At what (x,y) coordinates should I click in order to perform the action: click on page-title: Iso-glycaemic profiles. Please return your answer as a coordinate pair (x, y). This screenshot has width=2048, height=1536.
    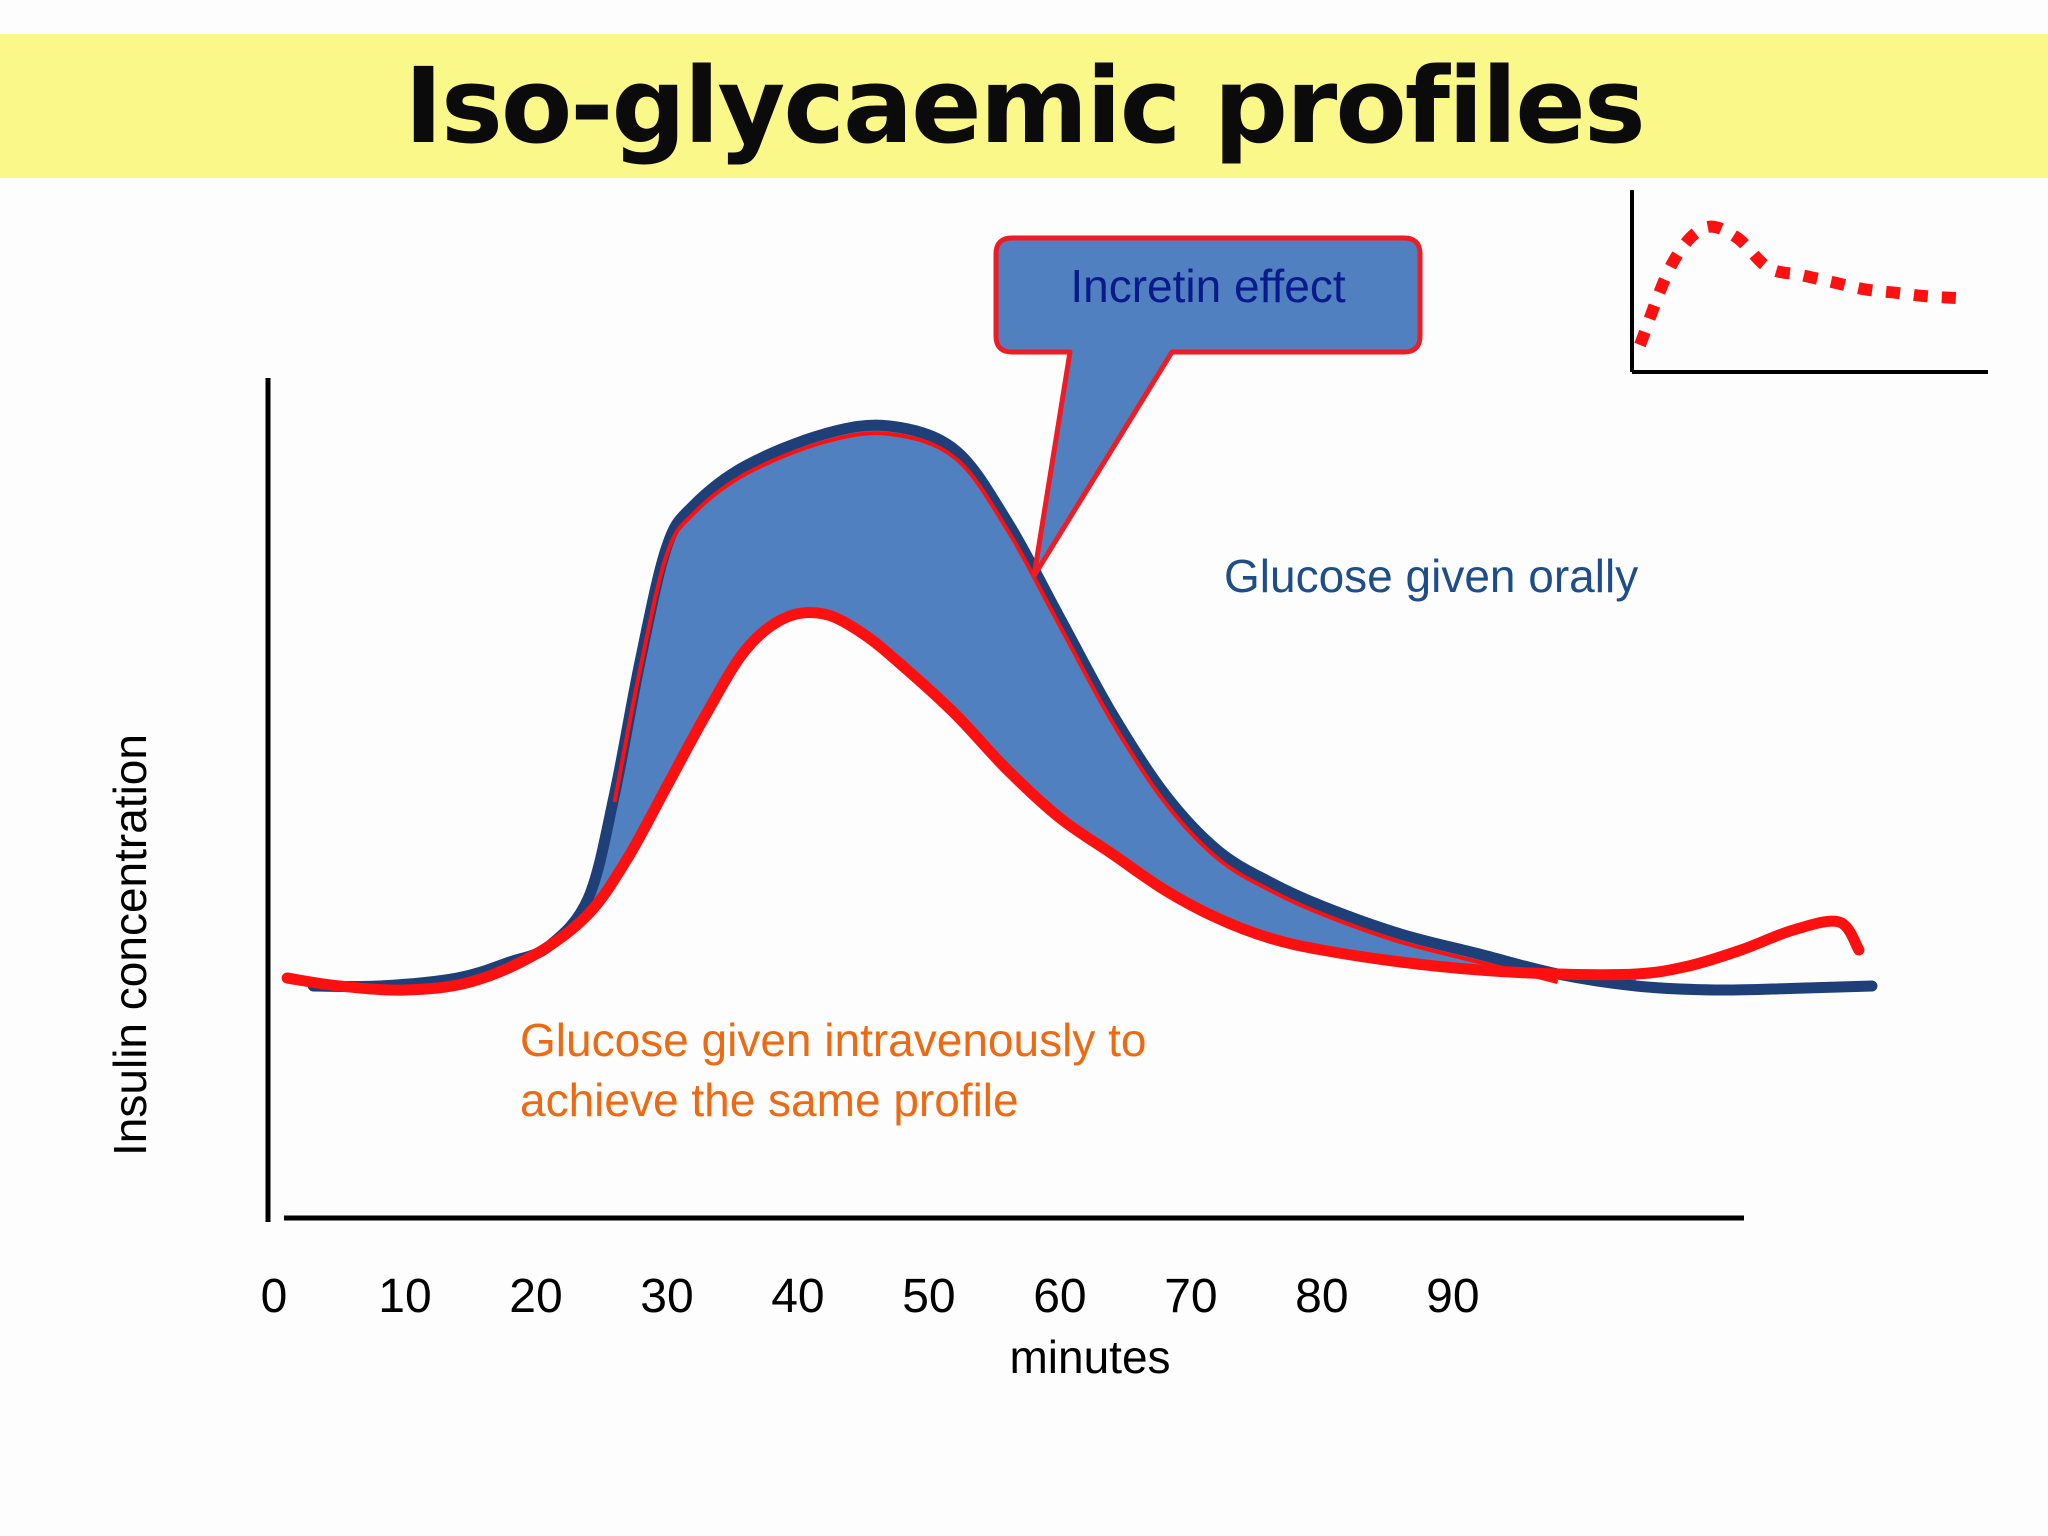
    Looking at the image, I should click on (1025, 106).